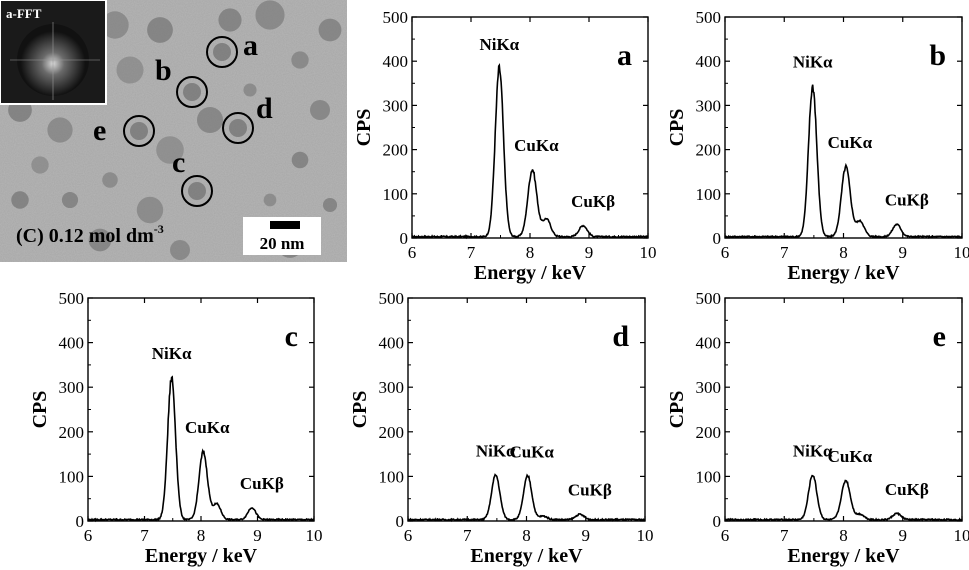 The height and width of the screenshot is (570, 969). Describe the element at coordinates (937, 55) in the screenshot. I see `panel-label: b` at that location.